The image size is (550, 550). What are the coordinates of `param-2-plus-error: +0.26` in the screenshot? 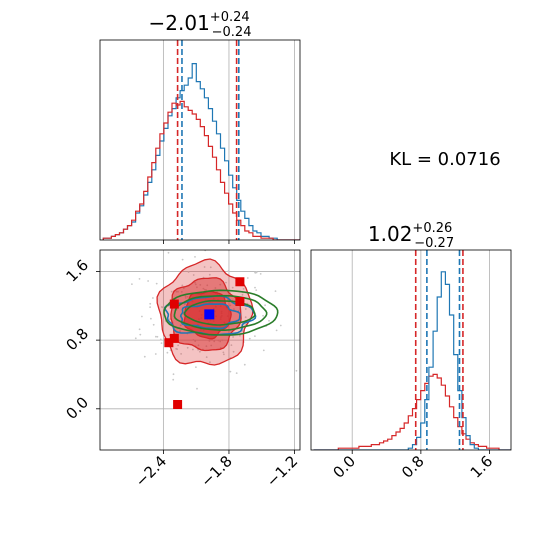 It's located at (432, 228).